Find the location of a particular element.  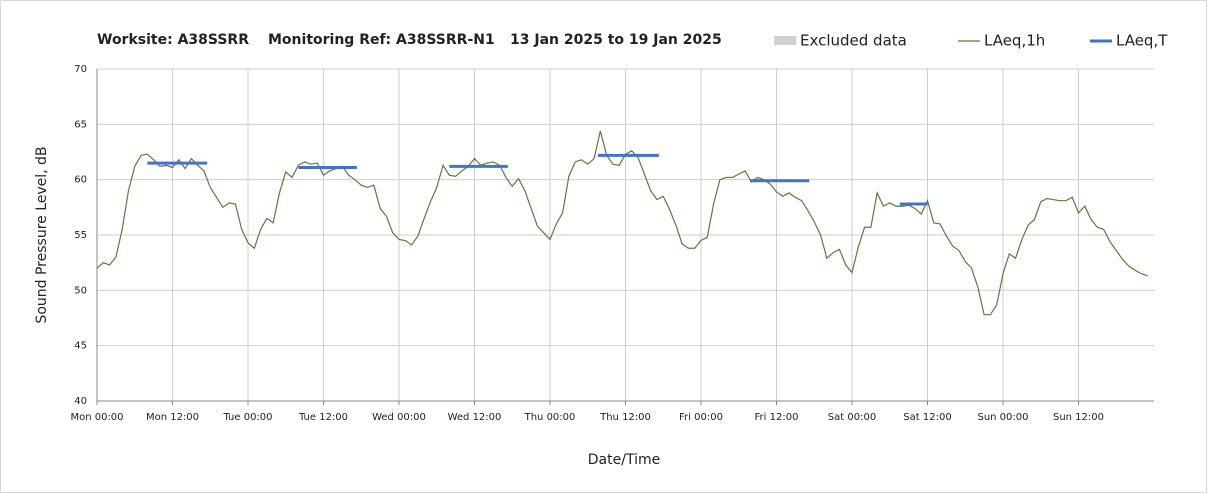

title-dates: 13 Jan 2025 to 19 Jan 2025 is located at coordinates (616, 40).